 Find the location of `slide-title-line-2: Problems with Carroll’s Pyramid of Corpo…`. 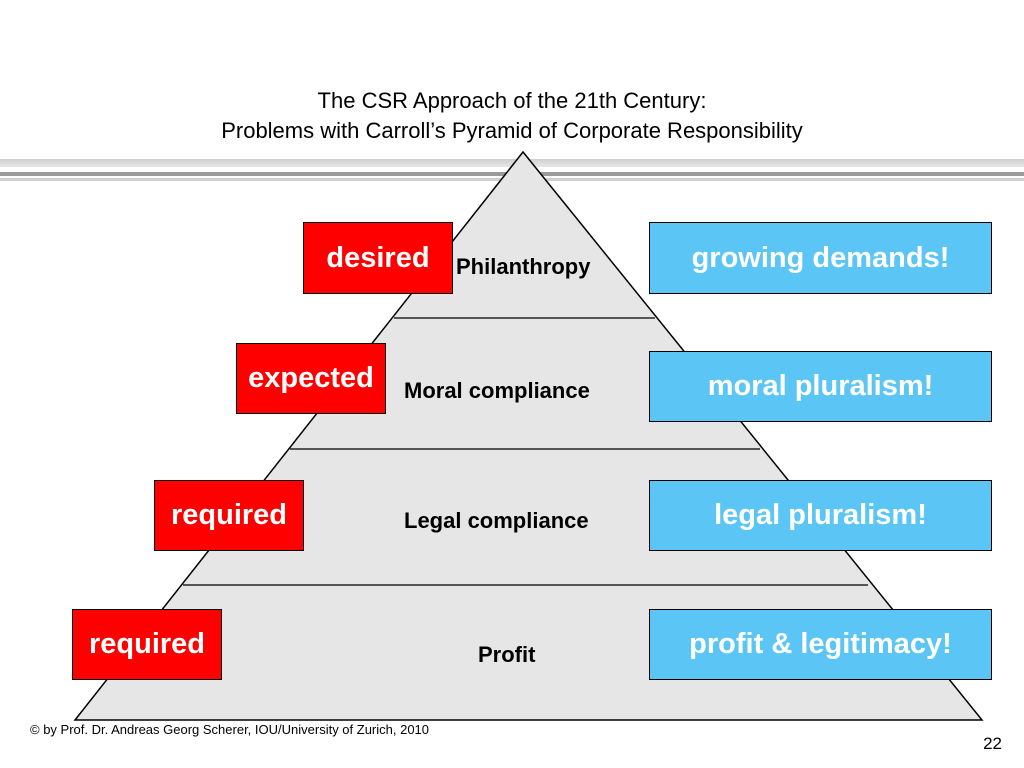

slide-title-line-2: Problems with Carroll’s Pyramid of Corpo… is located at coordinates (512, 130).